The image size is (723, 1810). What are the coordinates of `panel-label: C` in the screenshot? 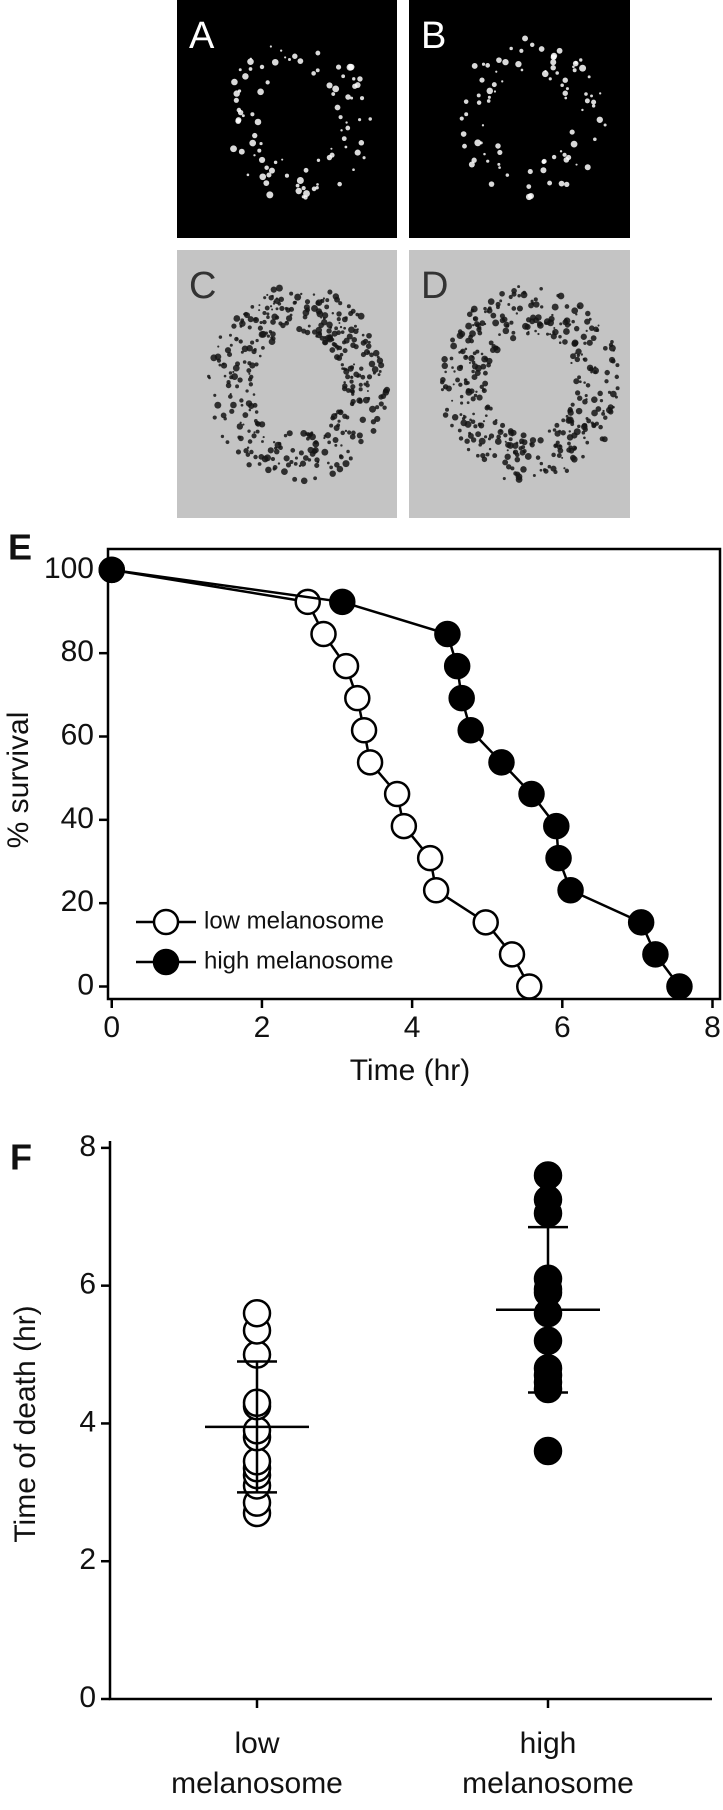 It's located at (202, 286).